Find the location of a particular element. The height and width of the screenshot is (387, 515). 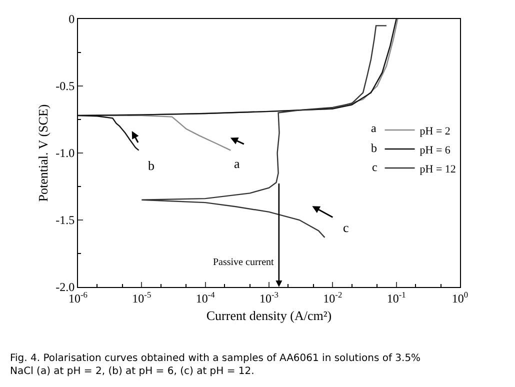

y-tick-label: -0.5 is located at coordinates (65, 86).